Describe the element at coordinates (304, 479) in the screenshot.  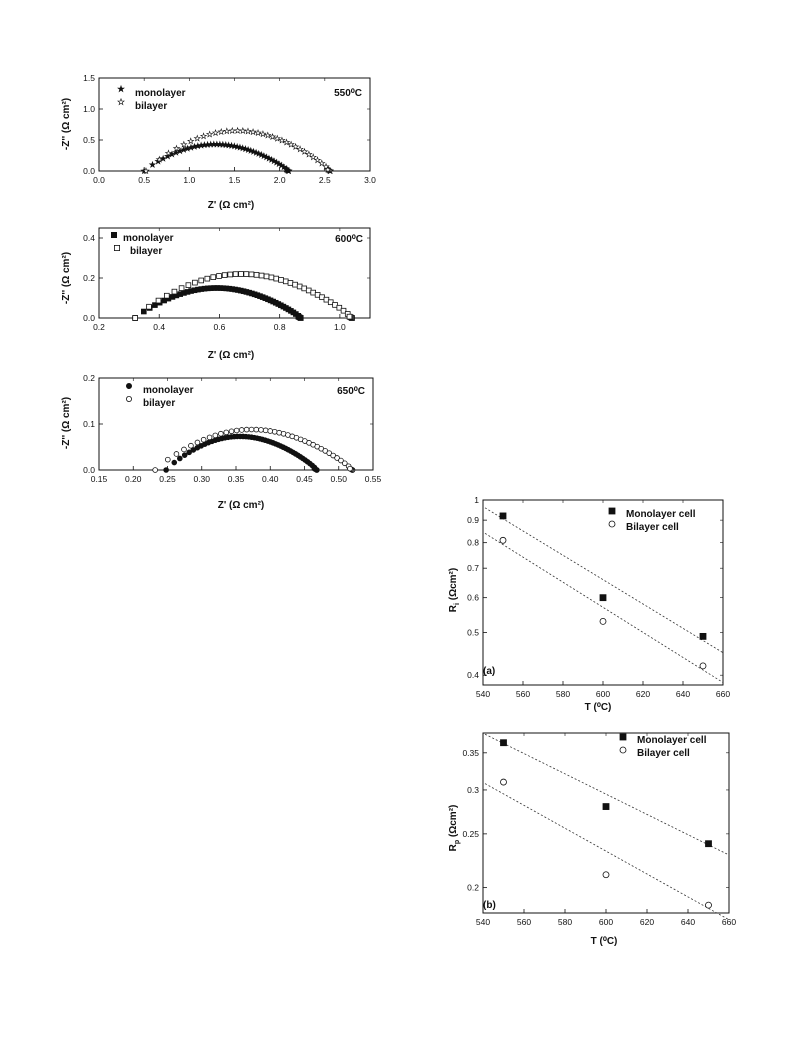
I see `x-tick-label: 0.45` at that location.